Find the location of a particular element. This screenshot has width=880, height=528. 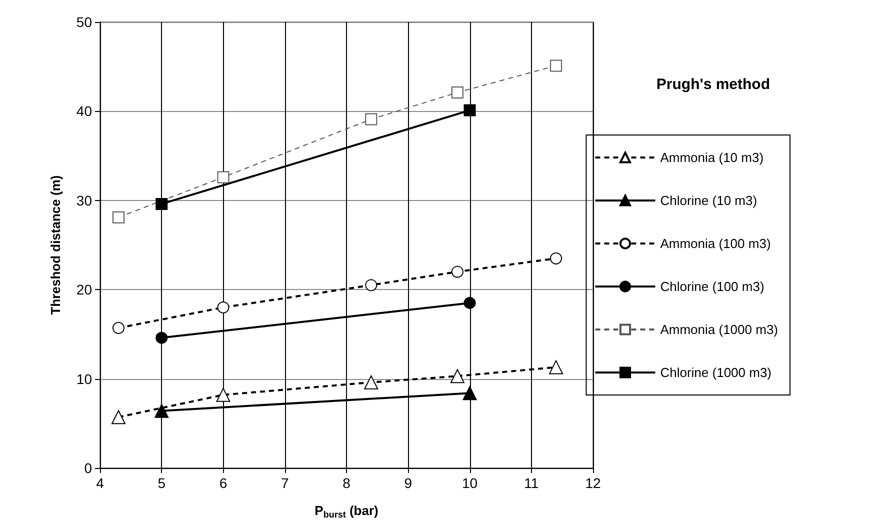

x-tick-label: 12 is located at coordinates (593, 483).